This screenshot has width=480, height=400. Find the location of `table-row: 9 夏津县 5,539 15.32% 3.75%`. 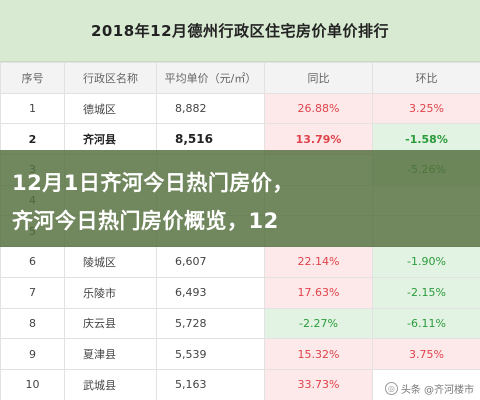

table-row: 9 夏津县 5,539 15.32% 3.75% is located at coordinates (240, 354).